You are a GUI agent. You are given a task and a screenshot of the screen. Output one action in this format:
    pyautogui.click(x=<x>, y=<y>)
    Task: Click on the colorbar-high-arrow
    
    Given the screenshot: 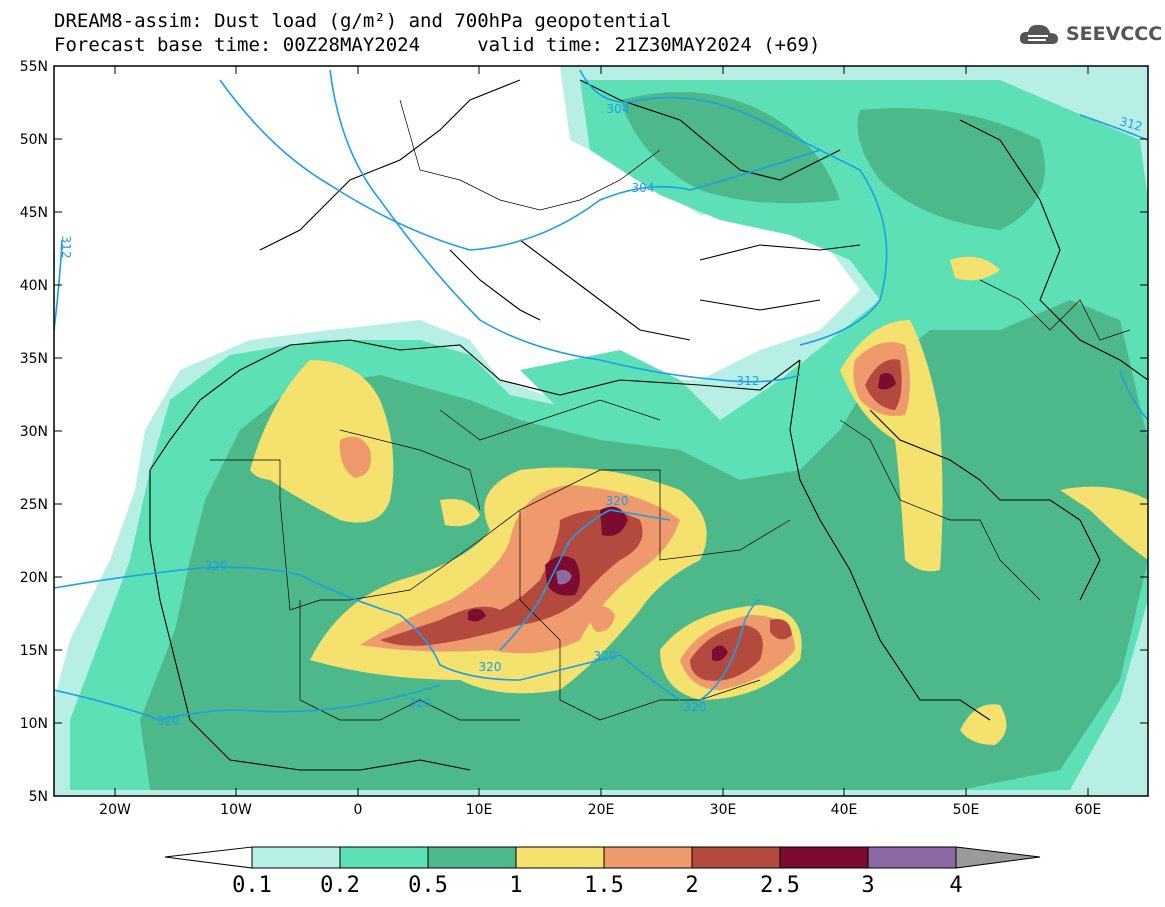 What is the action you would take?
    pyautogui.click(x=998, y=857)
    